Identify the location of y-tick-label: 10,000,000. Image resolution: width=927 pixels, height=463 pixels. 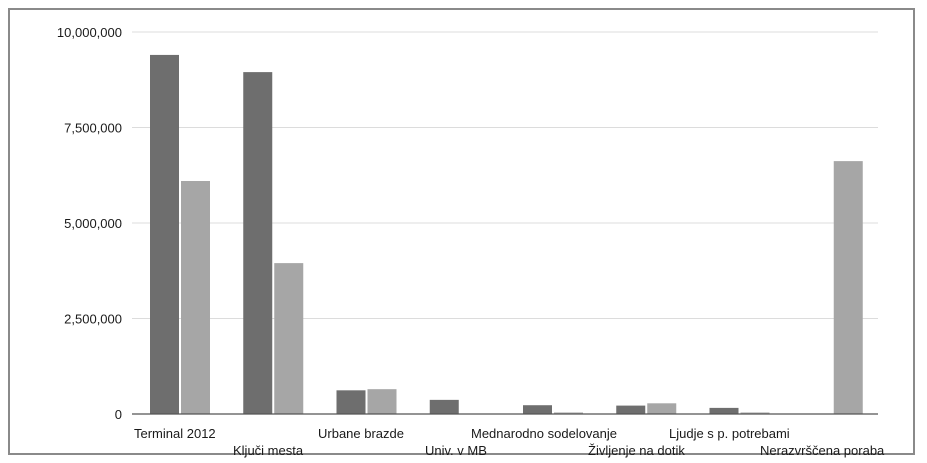
(89, 32).